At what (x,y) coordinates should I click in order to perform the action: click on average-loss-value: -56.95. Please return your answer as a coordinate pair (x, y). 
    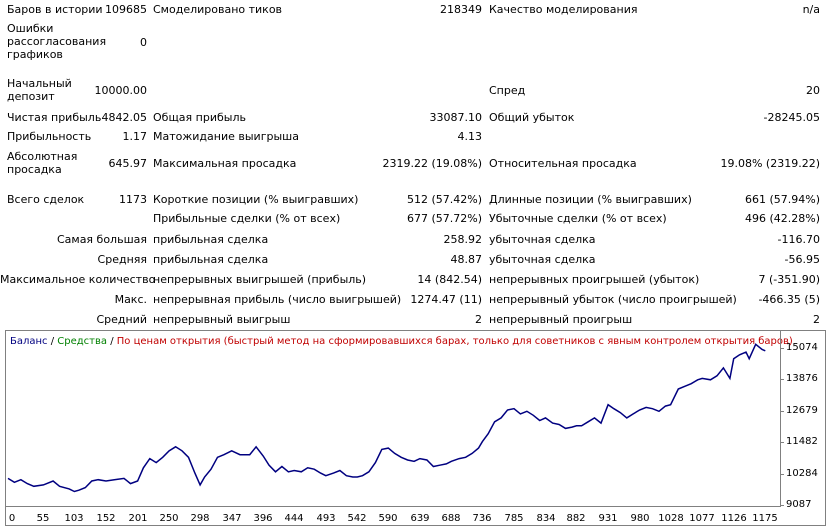
    Looking at the image, I should click on (802, 259).